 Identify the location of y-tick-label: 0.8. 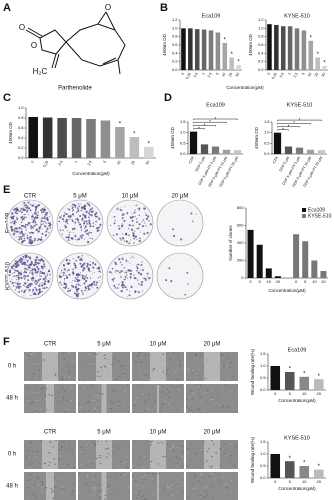
(175, 36).